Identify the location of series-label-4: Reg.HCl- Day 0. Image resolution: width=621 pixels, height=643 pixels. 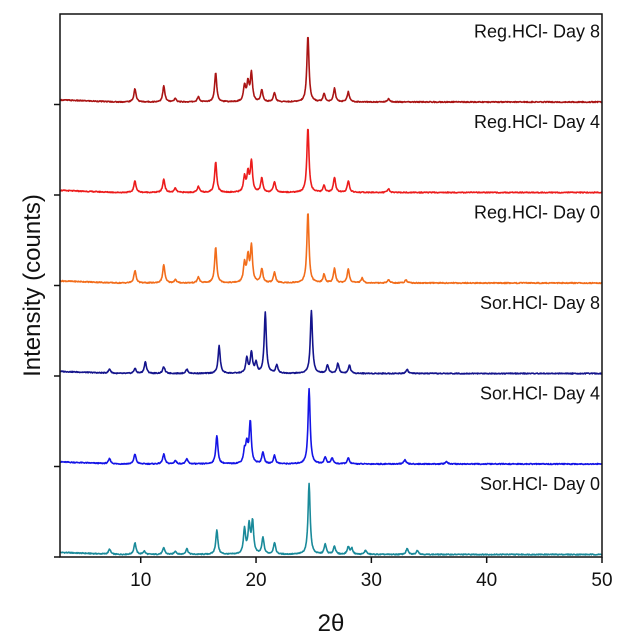
(537, 213).